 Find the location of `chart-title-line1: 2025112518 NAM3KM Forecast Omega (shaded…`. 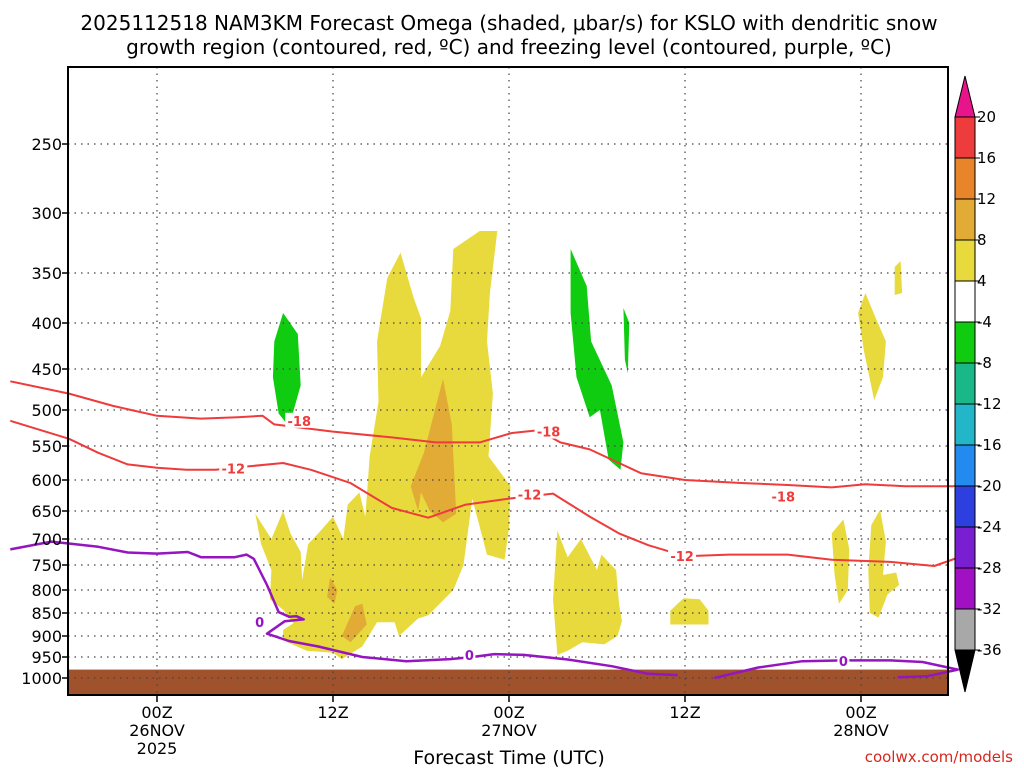

chart-title-line1: 2025112518 NAM3KM Forecast Omega (shaded… is located at coordinates (508, 23).